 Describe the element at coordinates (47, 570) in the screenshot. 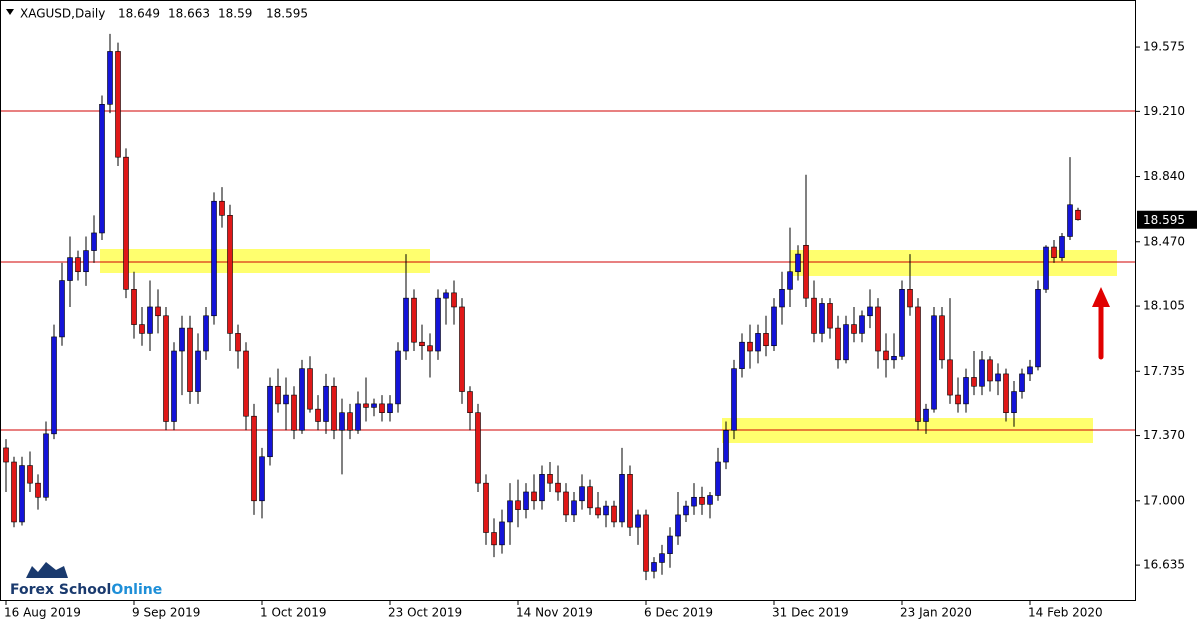

I see `logo-icon` at that location.